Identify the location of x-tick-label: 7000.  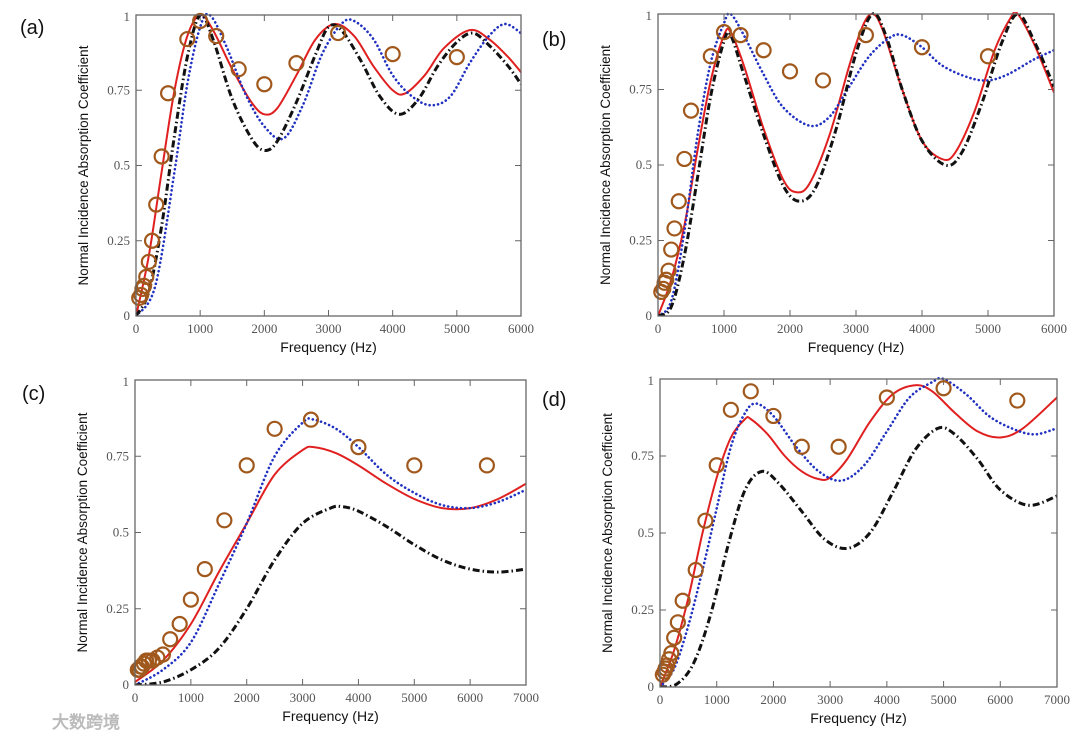
(526, 697).